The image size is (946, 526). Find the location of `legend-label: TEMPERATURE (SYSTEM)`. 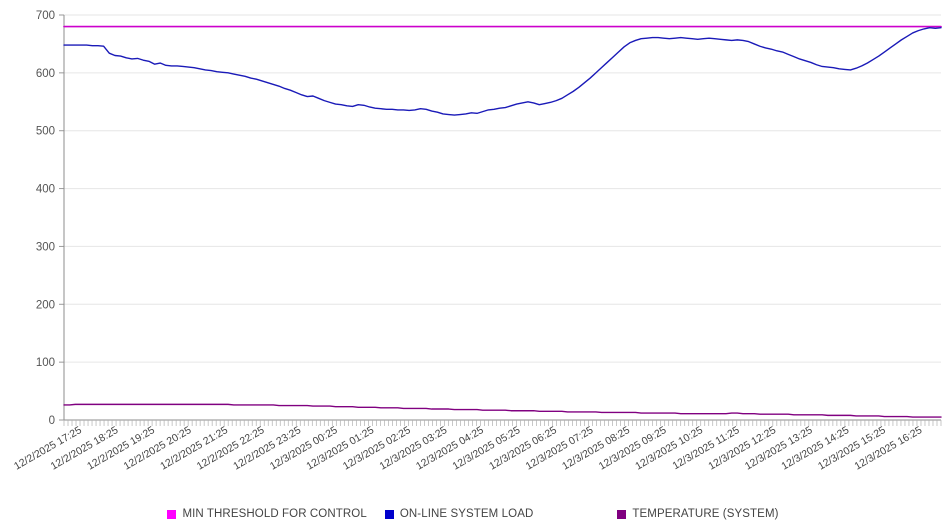

legend-label: TEMPERATURE (SYSTEM) is located at coordinates (705, 514).